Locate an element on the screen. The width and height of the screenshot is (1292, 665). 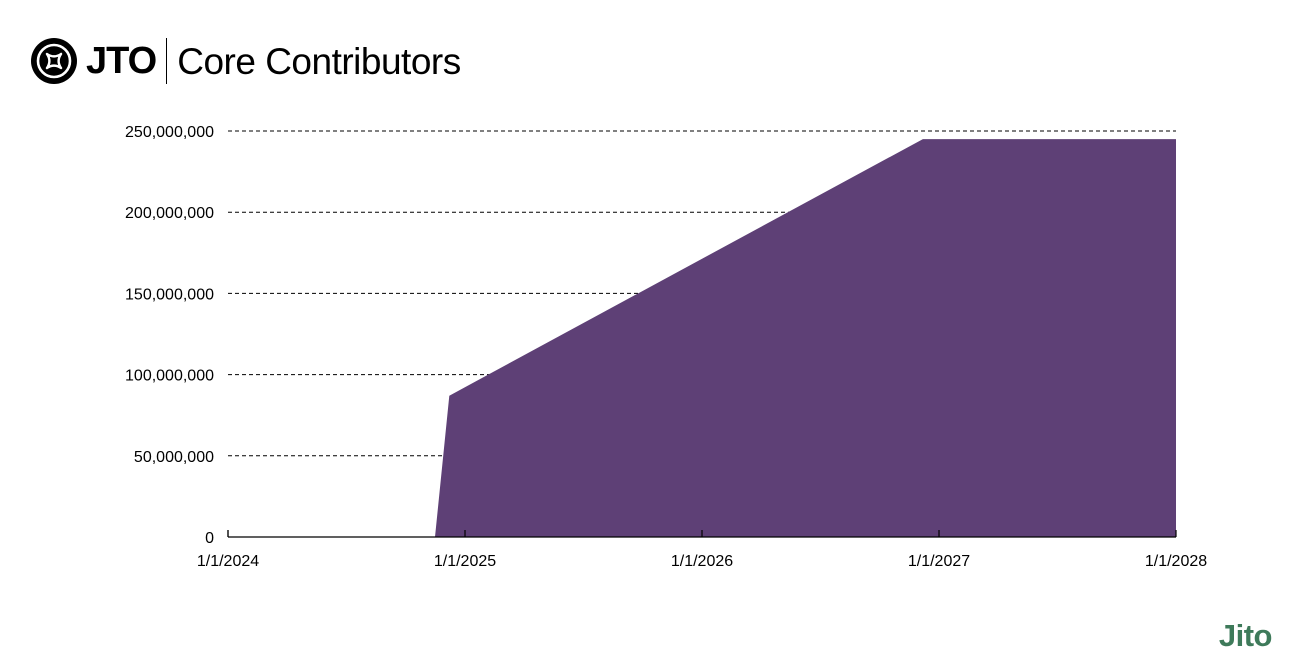
y-tick-label: 0 is located at coordinates (209, 538).